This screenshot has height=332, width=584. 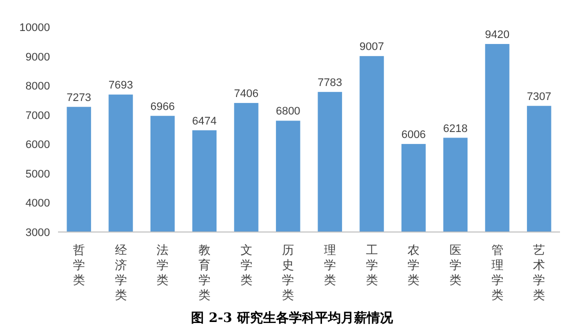 What do you see at coordinates (38, 174) in the screenshot?
I see `y-tick-label: 5000` at bounding box center [38, 174].